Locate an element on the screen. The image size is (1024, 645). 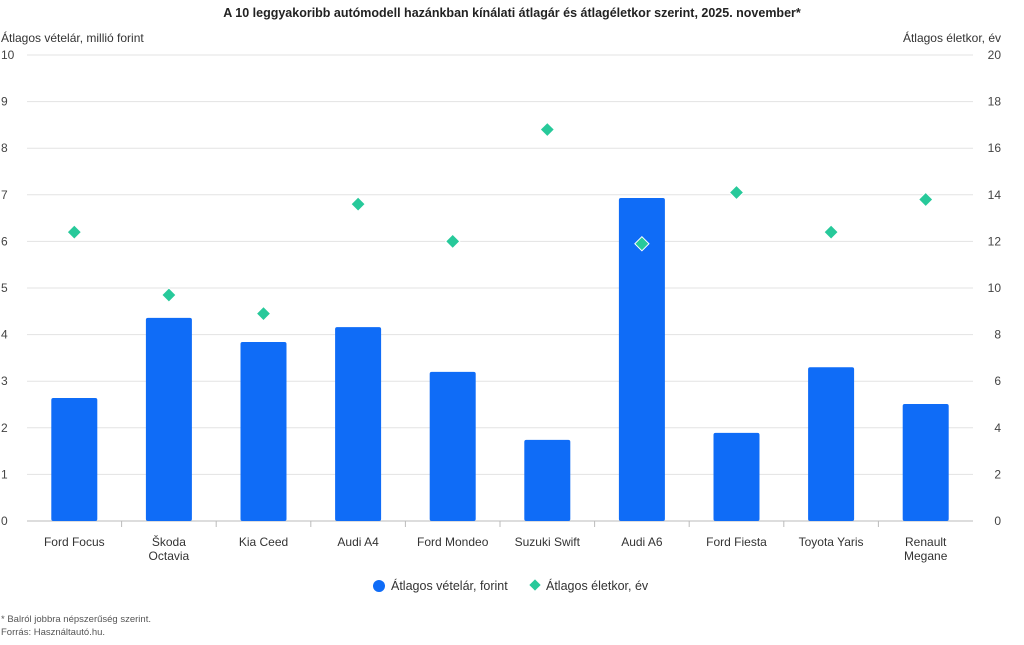
legend-marker-age is located at coordinates (535, 585).